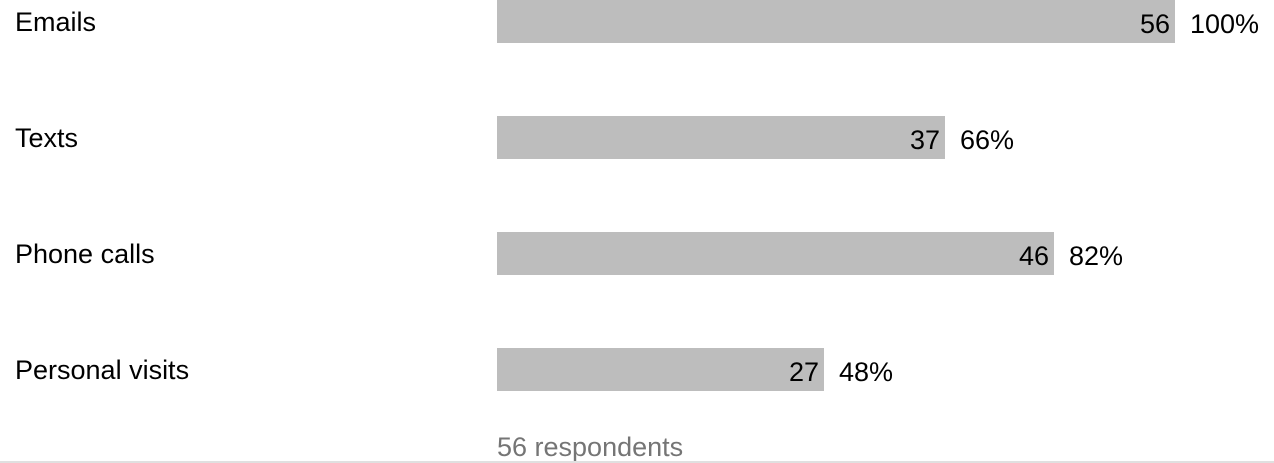 The image size is (1274, 463). What do you see at coordinates (85, 254) in the screenshot?
I see `category-label: Phone calls` at bounding box center [85, 254].